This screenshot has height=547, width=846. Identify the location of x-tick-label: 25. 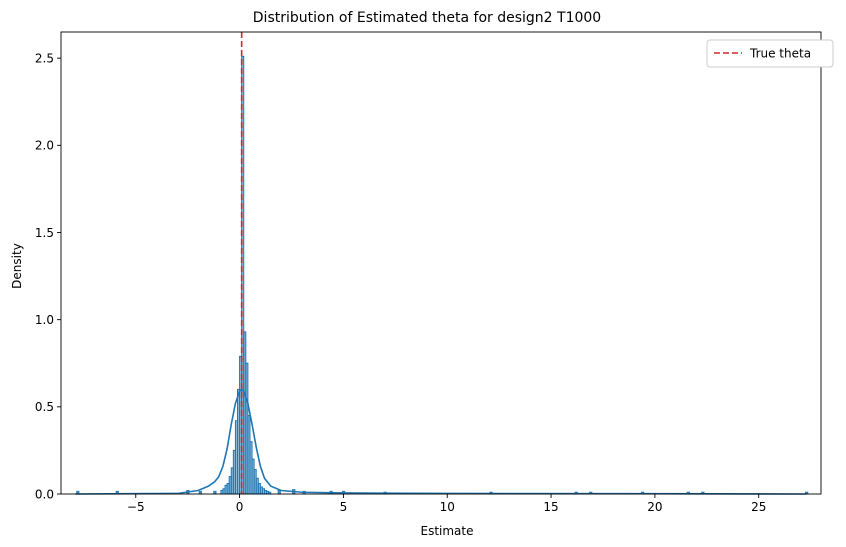
(758, 507).